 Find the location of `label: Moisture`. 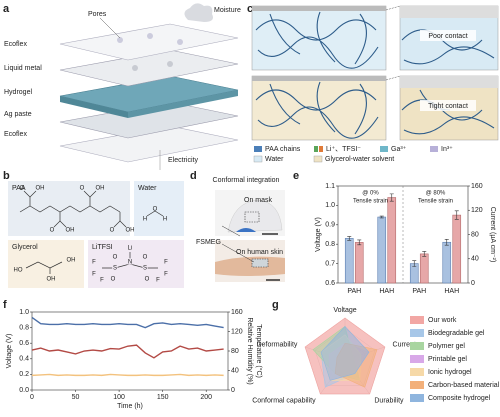

label: Moisture is located at coordinates (227, 10).